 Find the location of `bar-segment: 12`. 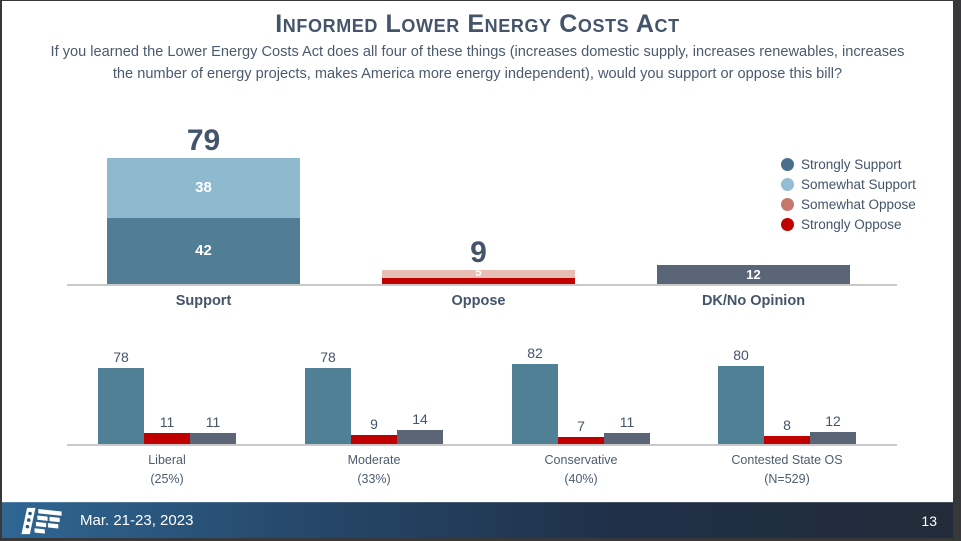

bar-segment: 12 is located at coordinates (753, 274).